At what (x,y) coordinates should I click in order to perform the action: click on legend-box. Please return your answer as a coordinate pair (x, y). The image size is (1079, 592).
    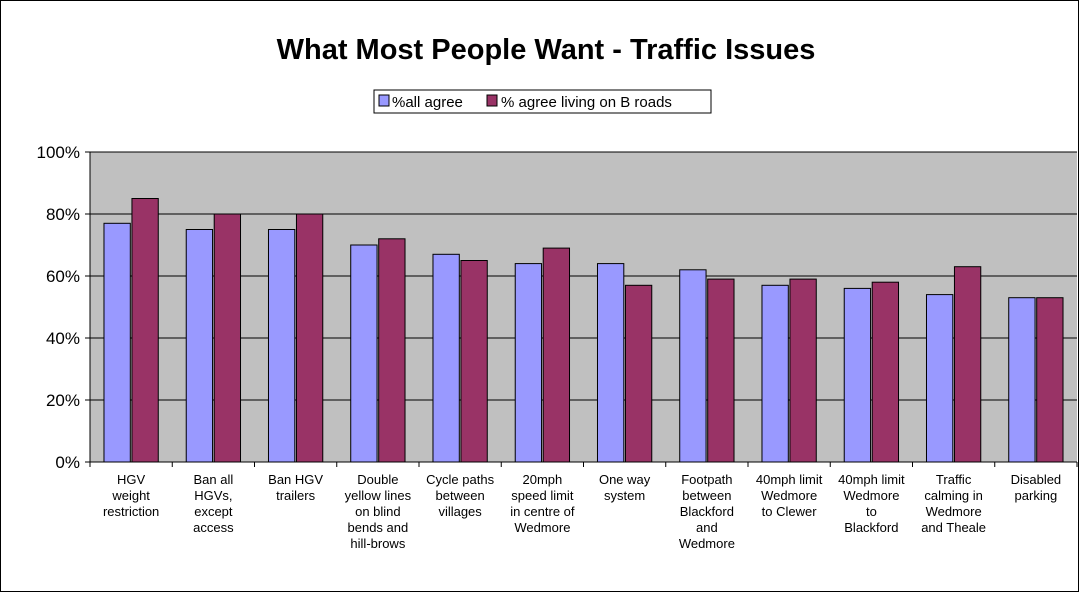
    Looking at the image, I should click on (542, 101).